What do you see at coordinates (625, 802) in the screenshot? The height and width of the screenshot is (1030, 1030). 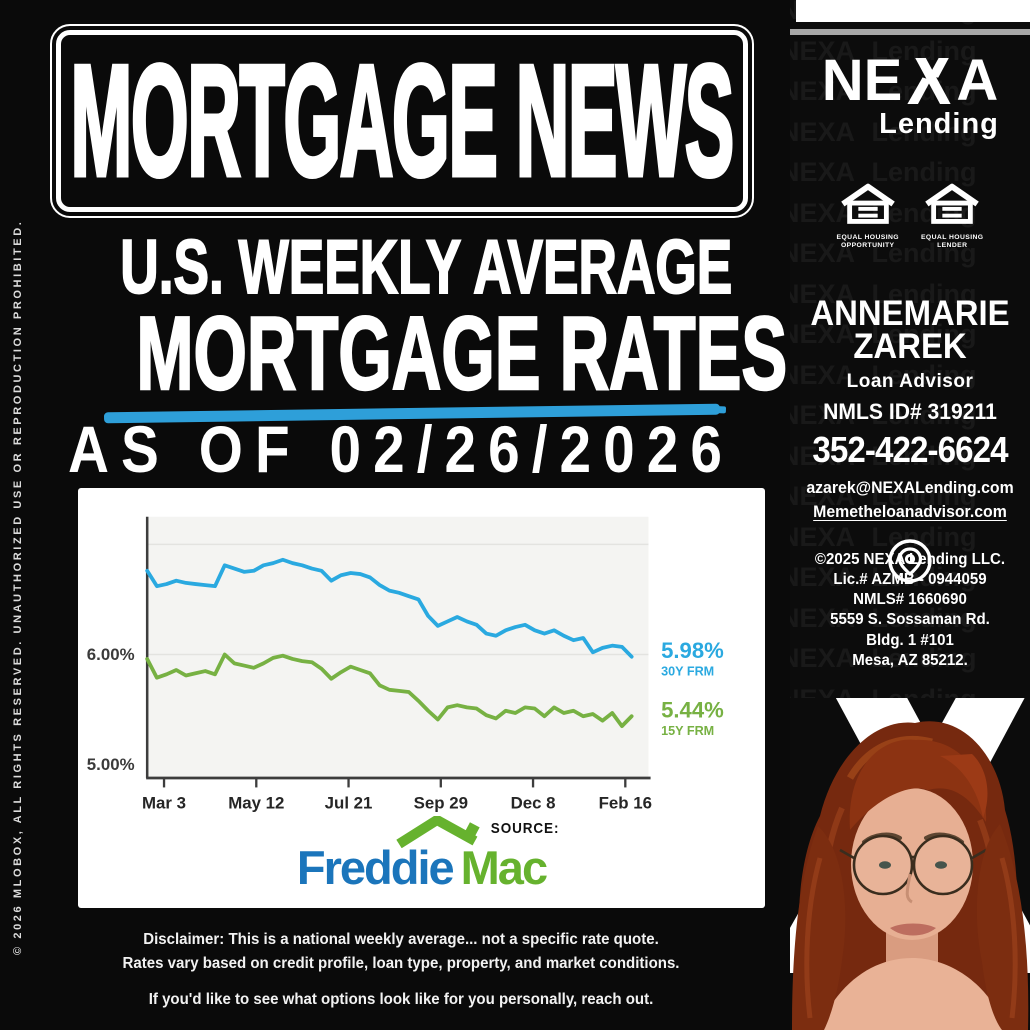 I see `svg-text: Feb 16` at bounding box center [625, 802].